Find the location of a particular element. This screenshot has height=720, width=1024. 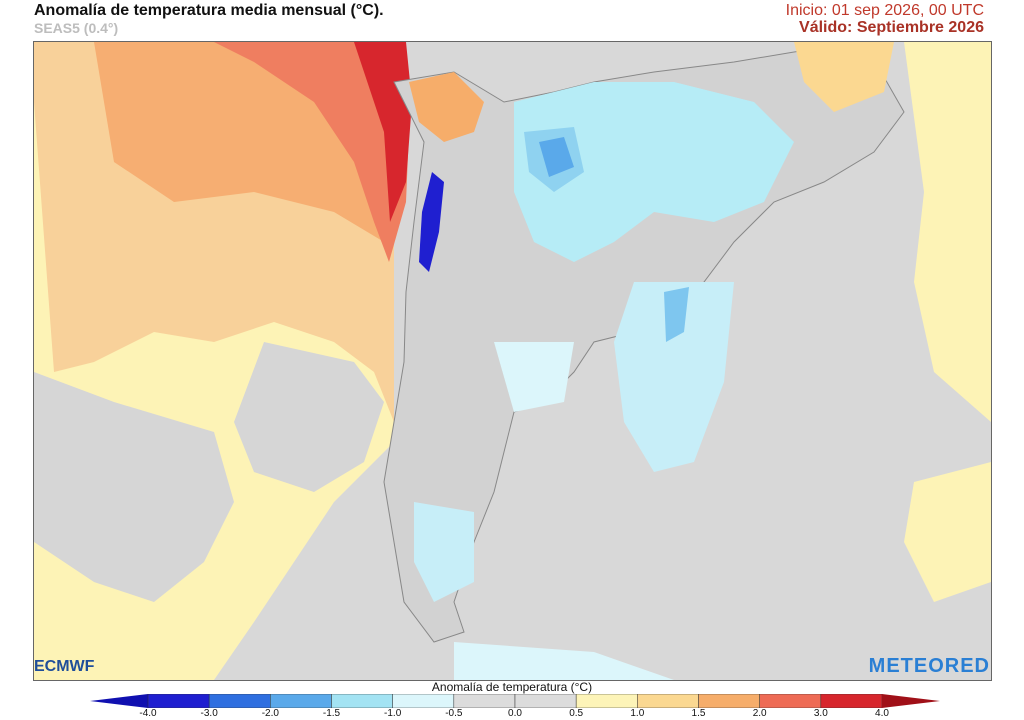

atlantic-warm-region-north is located at coordinates (947, 232).